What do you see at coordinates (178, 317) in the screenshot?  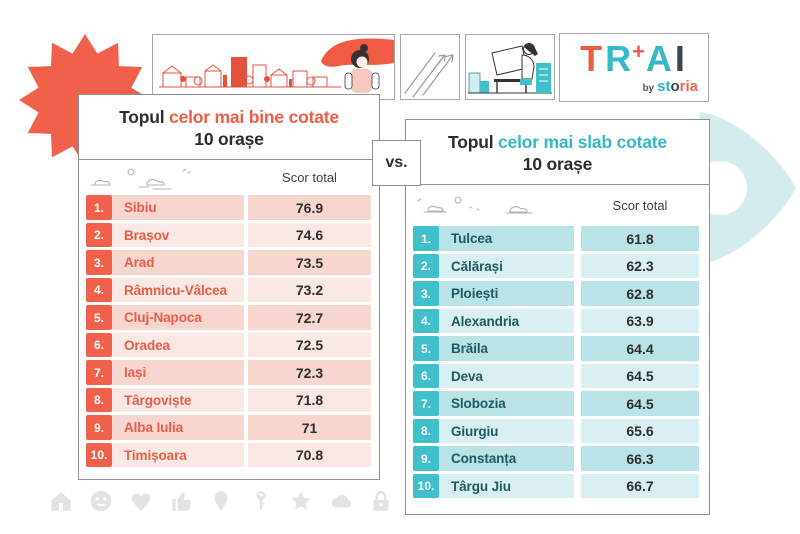 I see `city-cell: Cluj-Napoca` at bounding box center [178, 317].